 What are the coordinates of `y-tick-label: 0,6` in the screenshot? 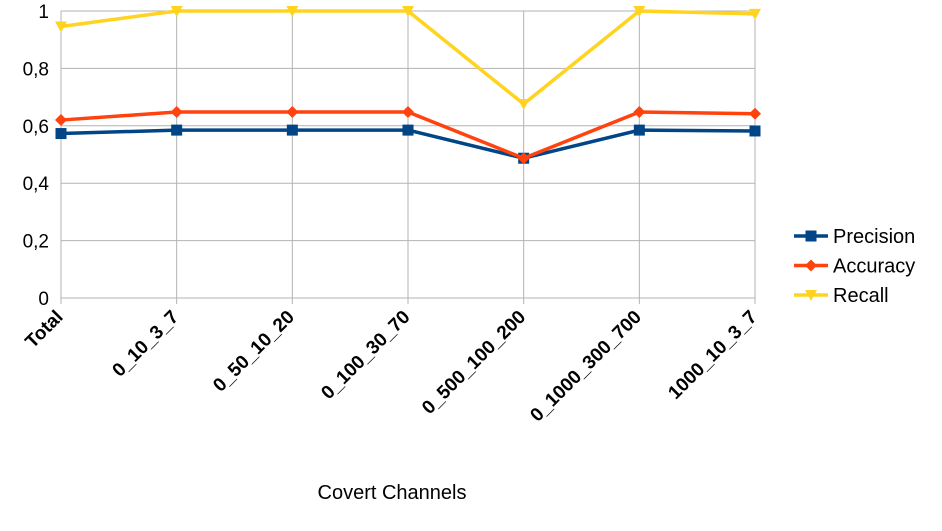 It's located at (36, 127).